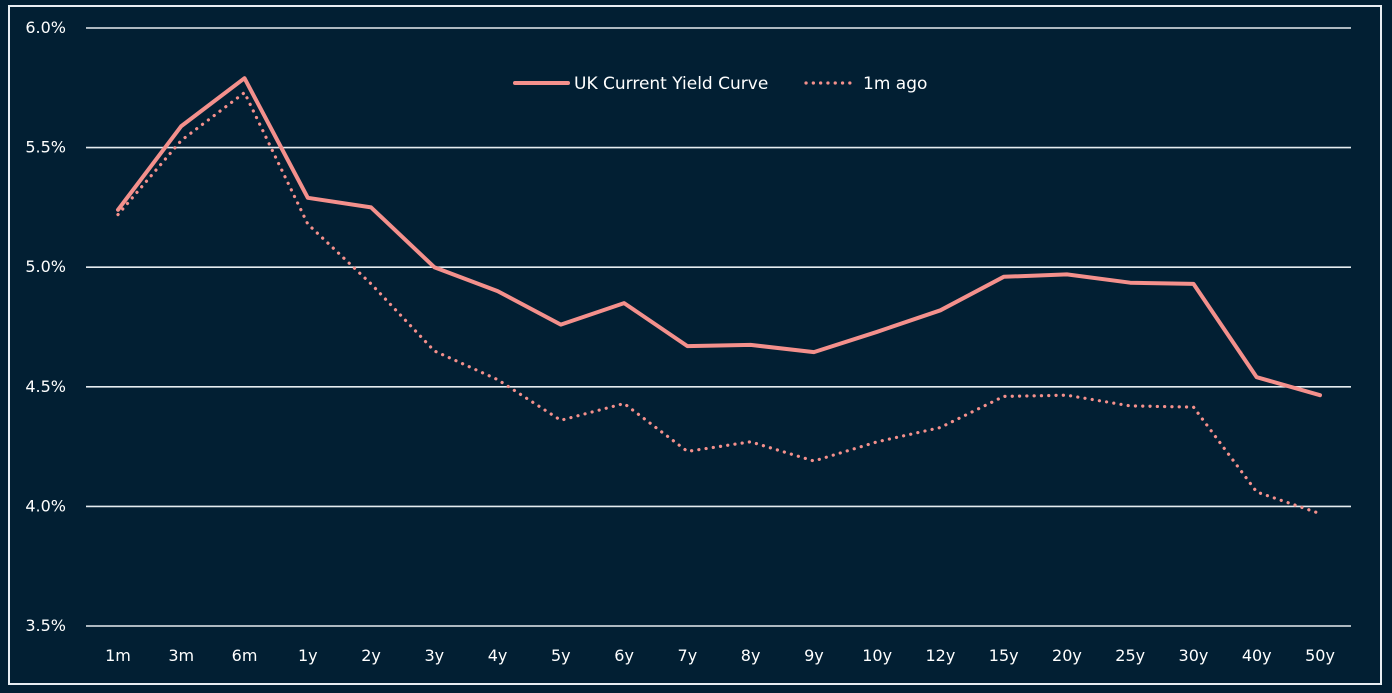 The height and width of the screenshot is (693, 1392). Describe the element at coordinates (371, 655) in the screenshot. I see `x-tick-label: 2y` at that location.